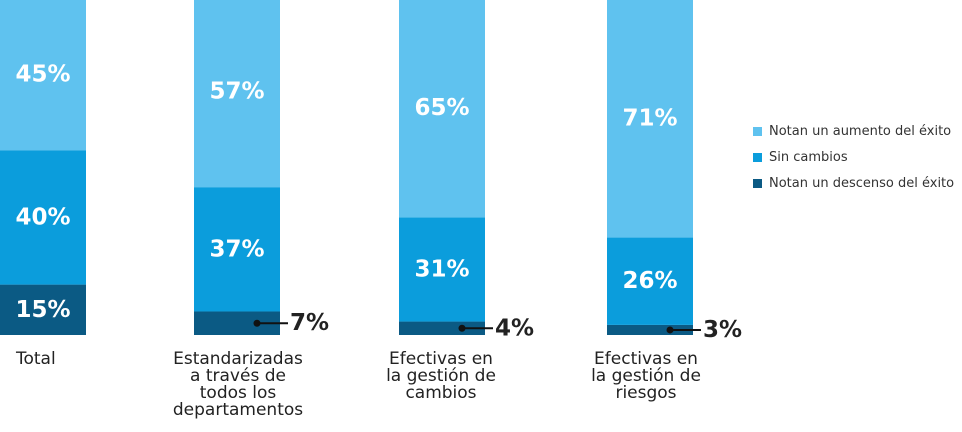 This screenshot has width=962, height=432. Describe the element at coordinates (309, 323) in the screenshot. I see `data-label-estandarizadas-descenso: 7%` at that location.